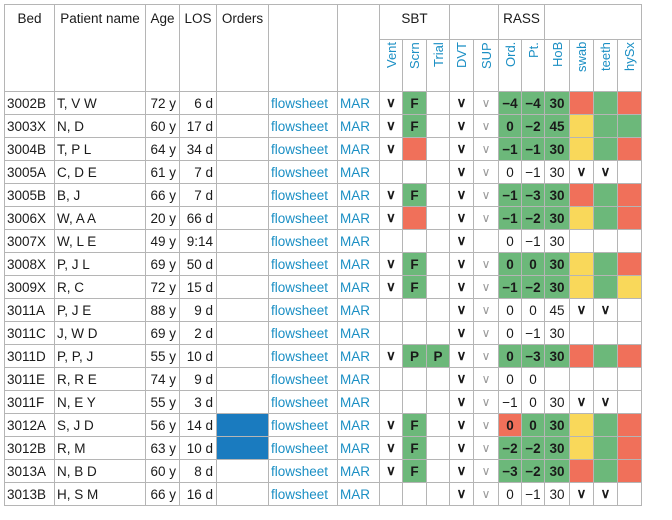 Image resolution: width=672 pixels, height=520 pixels. Describe the element at coordinates (557, 310) in the screenshot. I see `hob-cell: 45` at that location.